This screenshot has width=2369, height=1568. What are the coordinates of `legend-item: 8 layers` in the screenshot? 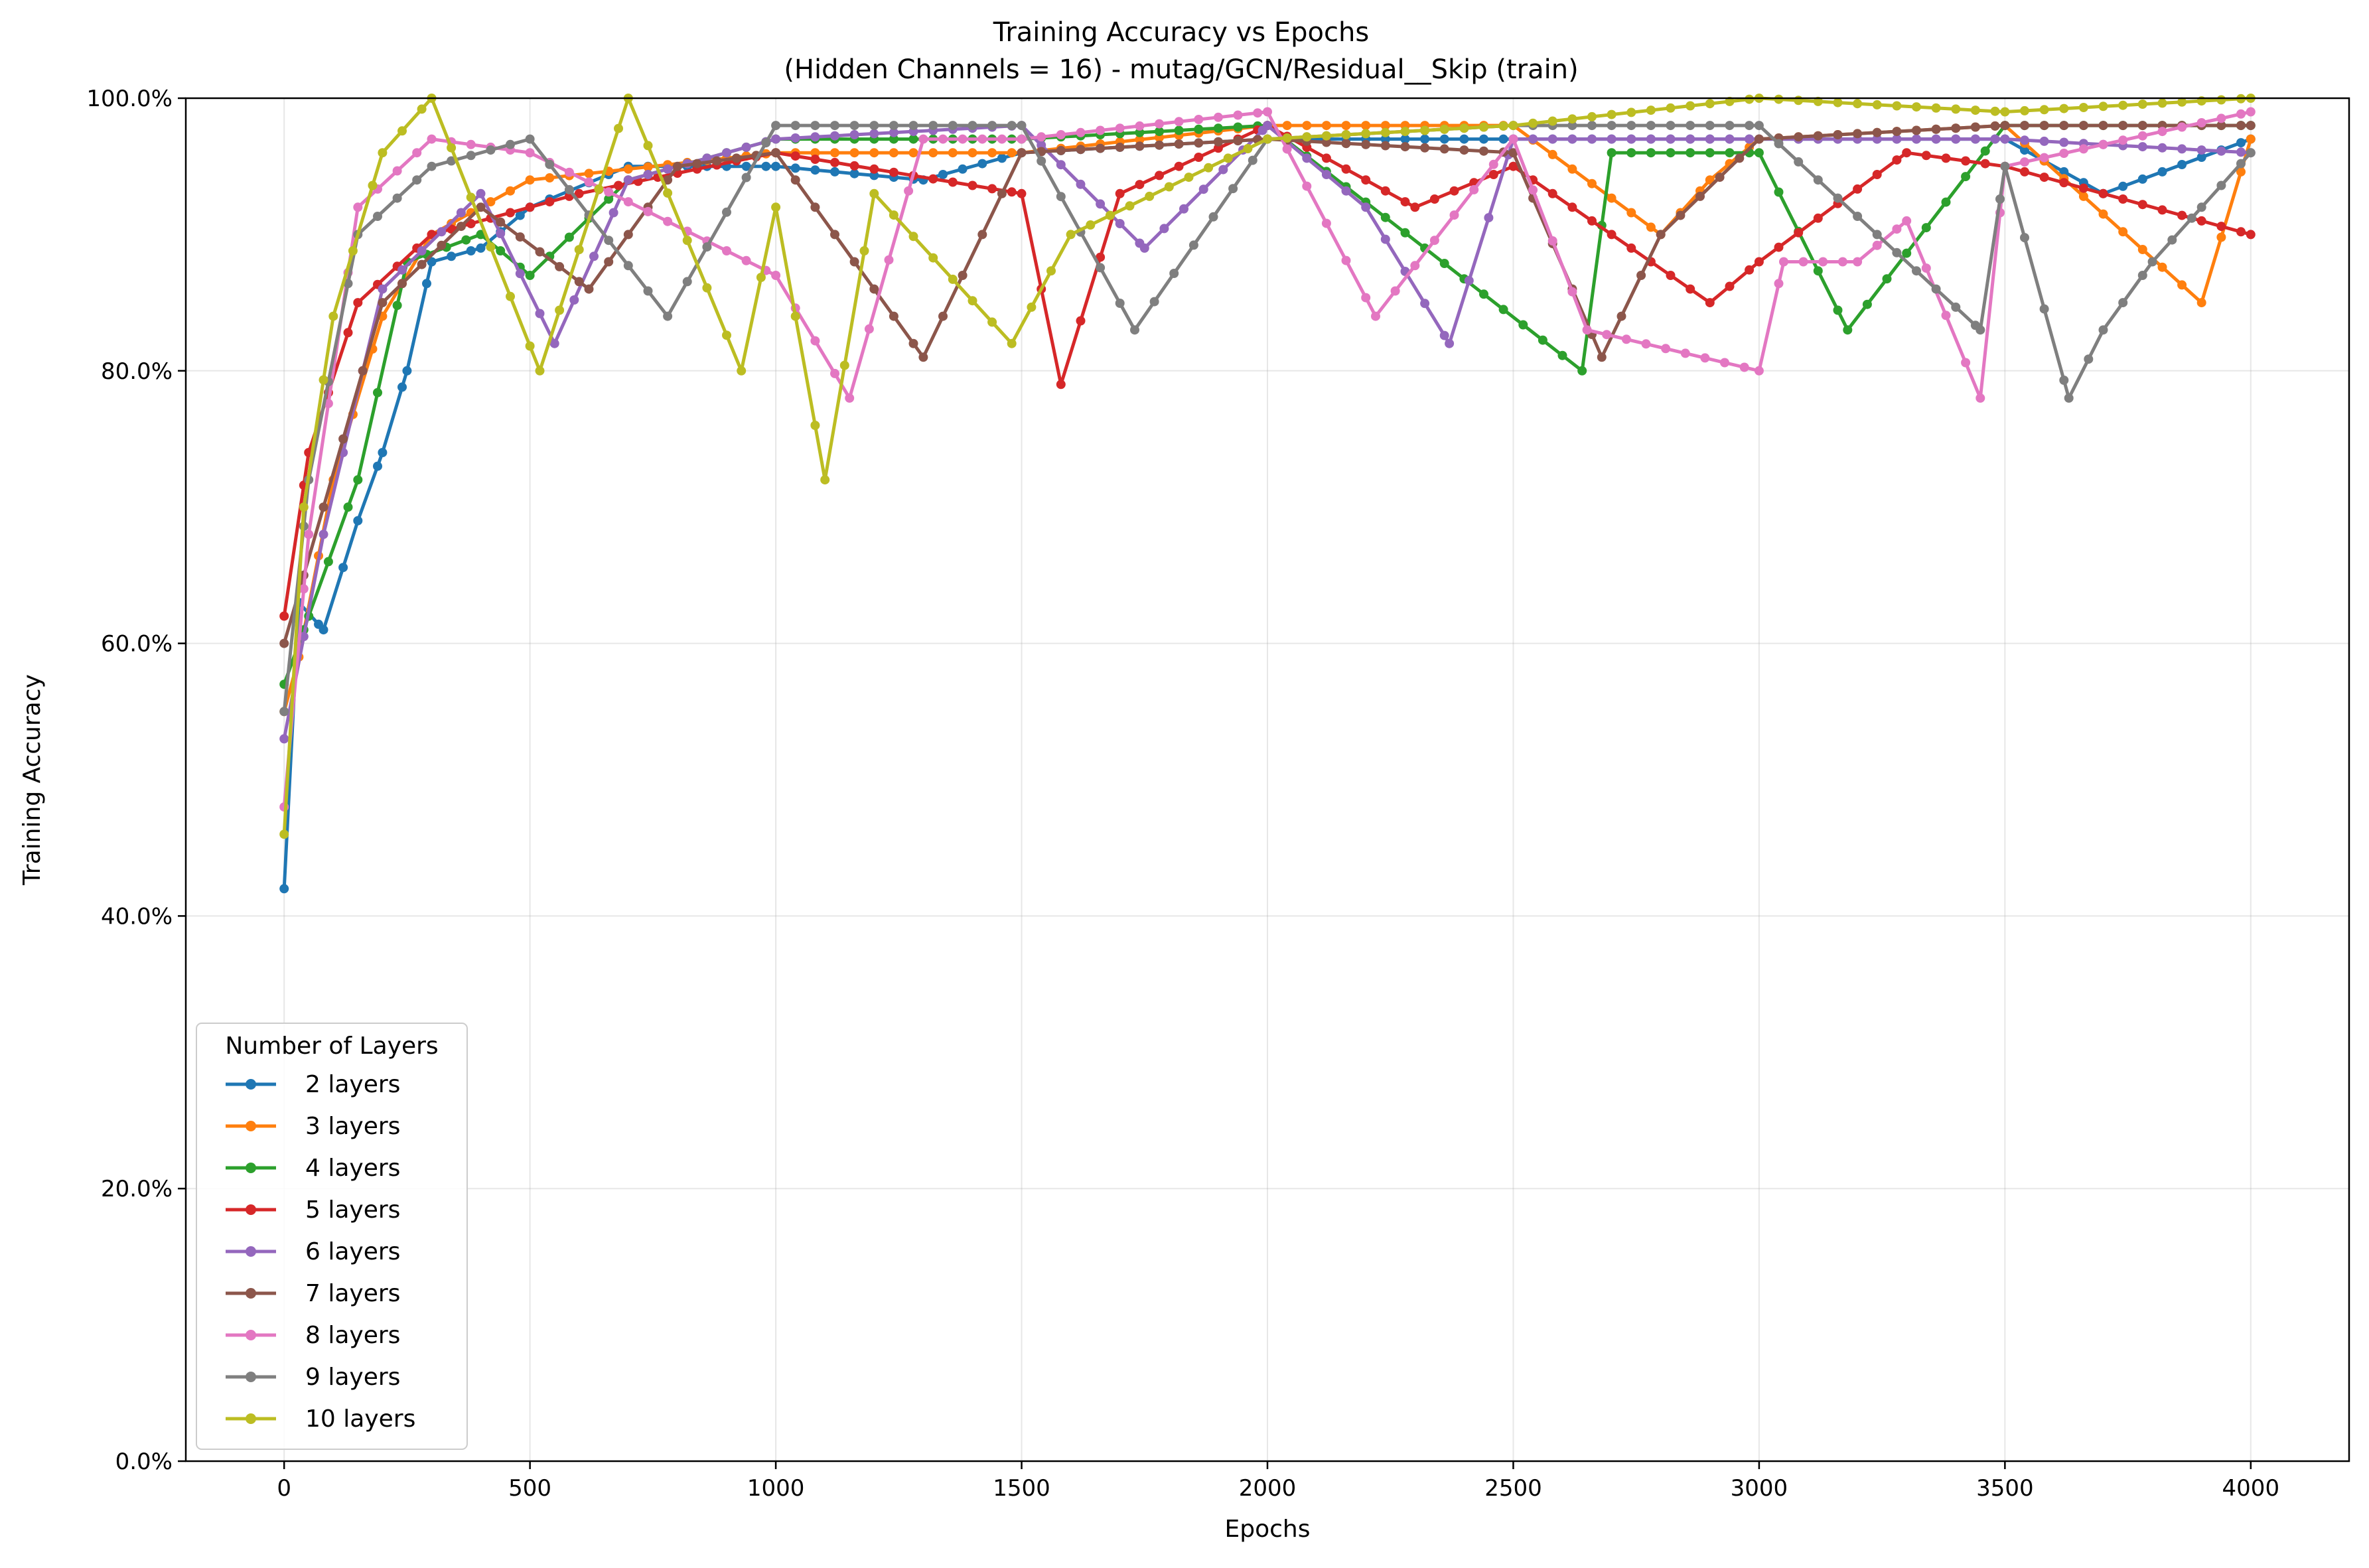 It's located at (313, 1335).